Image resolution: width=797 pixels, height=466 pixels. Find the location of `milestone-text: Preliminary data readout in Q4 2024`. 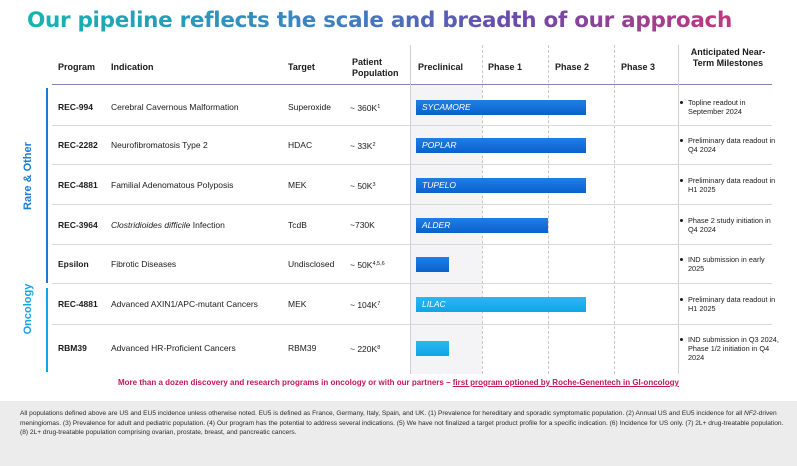

milestone-text: Preliminary data readout in Q4 2024 is located at coordinates (732, 145).